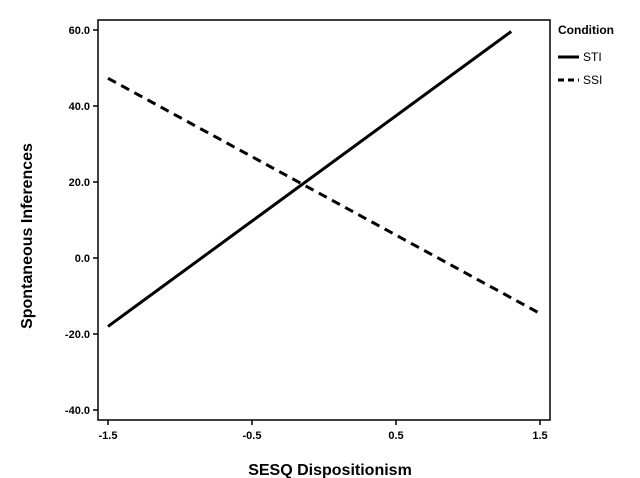 The width and height of the screenshot is (640, 478). Describe the element at coordinates (592, 57) in the screenshot. I see `legend-label-sti: STI` at that location.